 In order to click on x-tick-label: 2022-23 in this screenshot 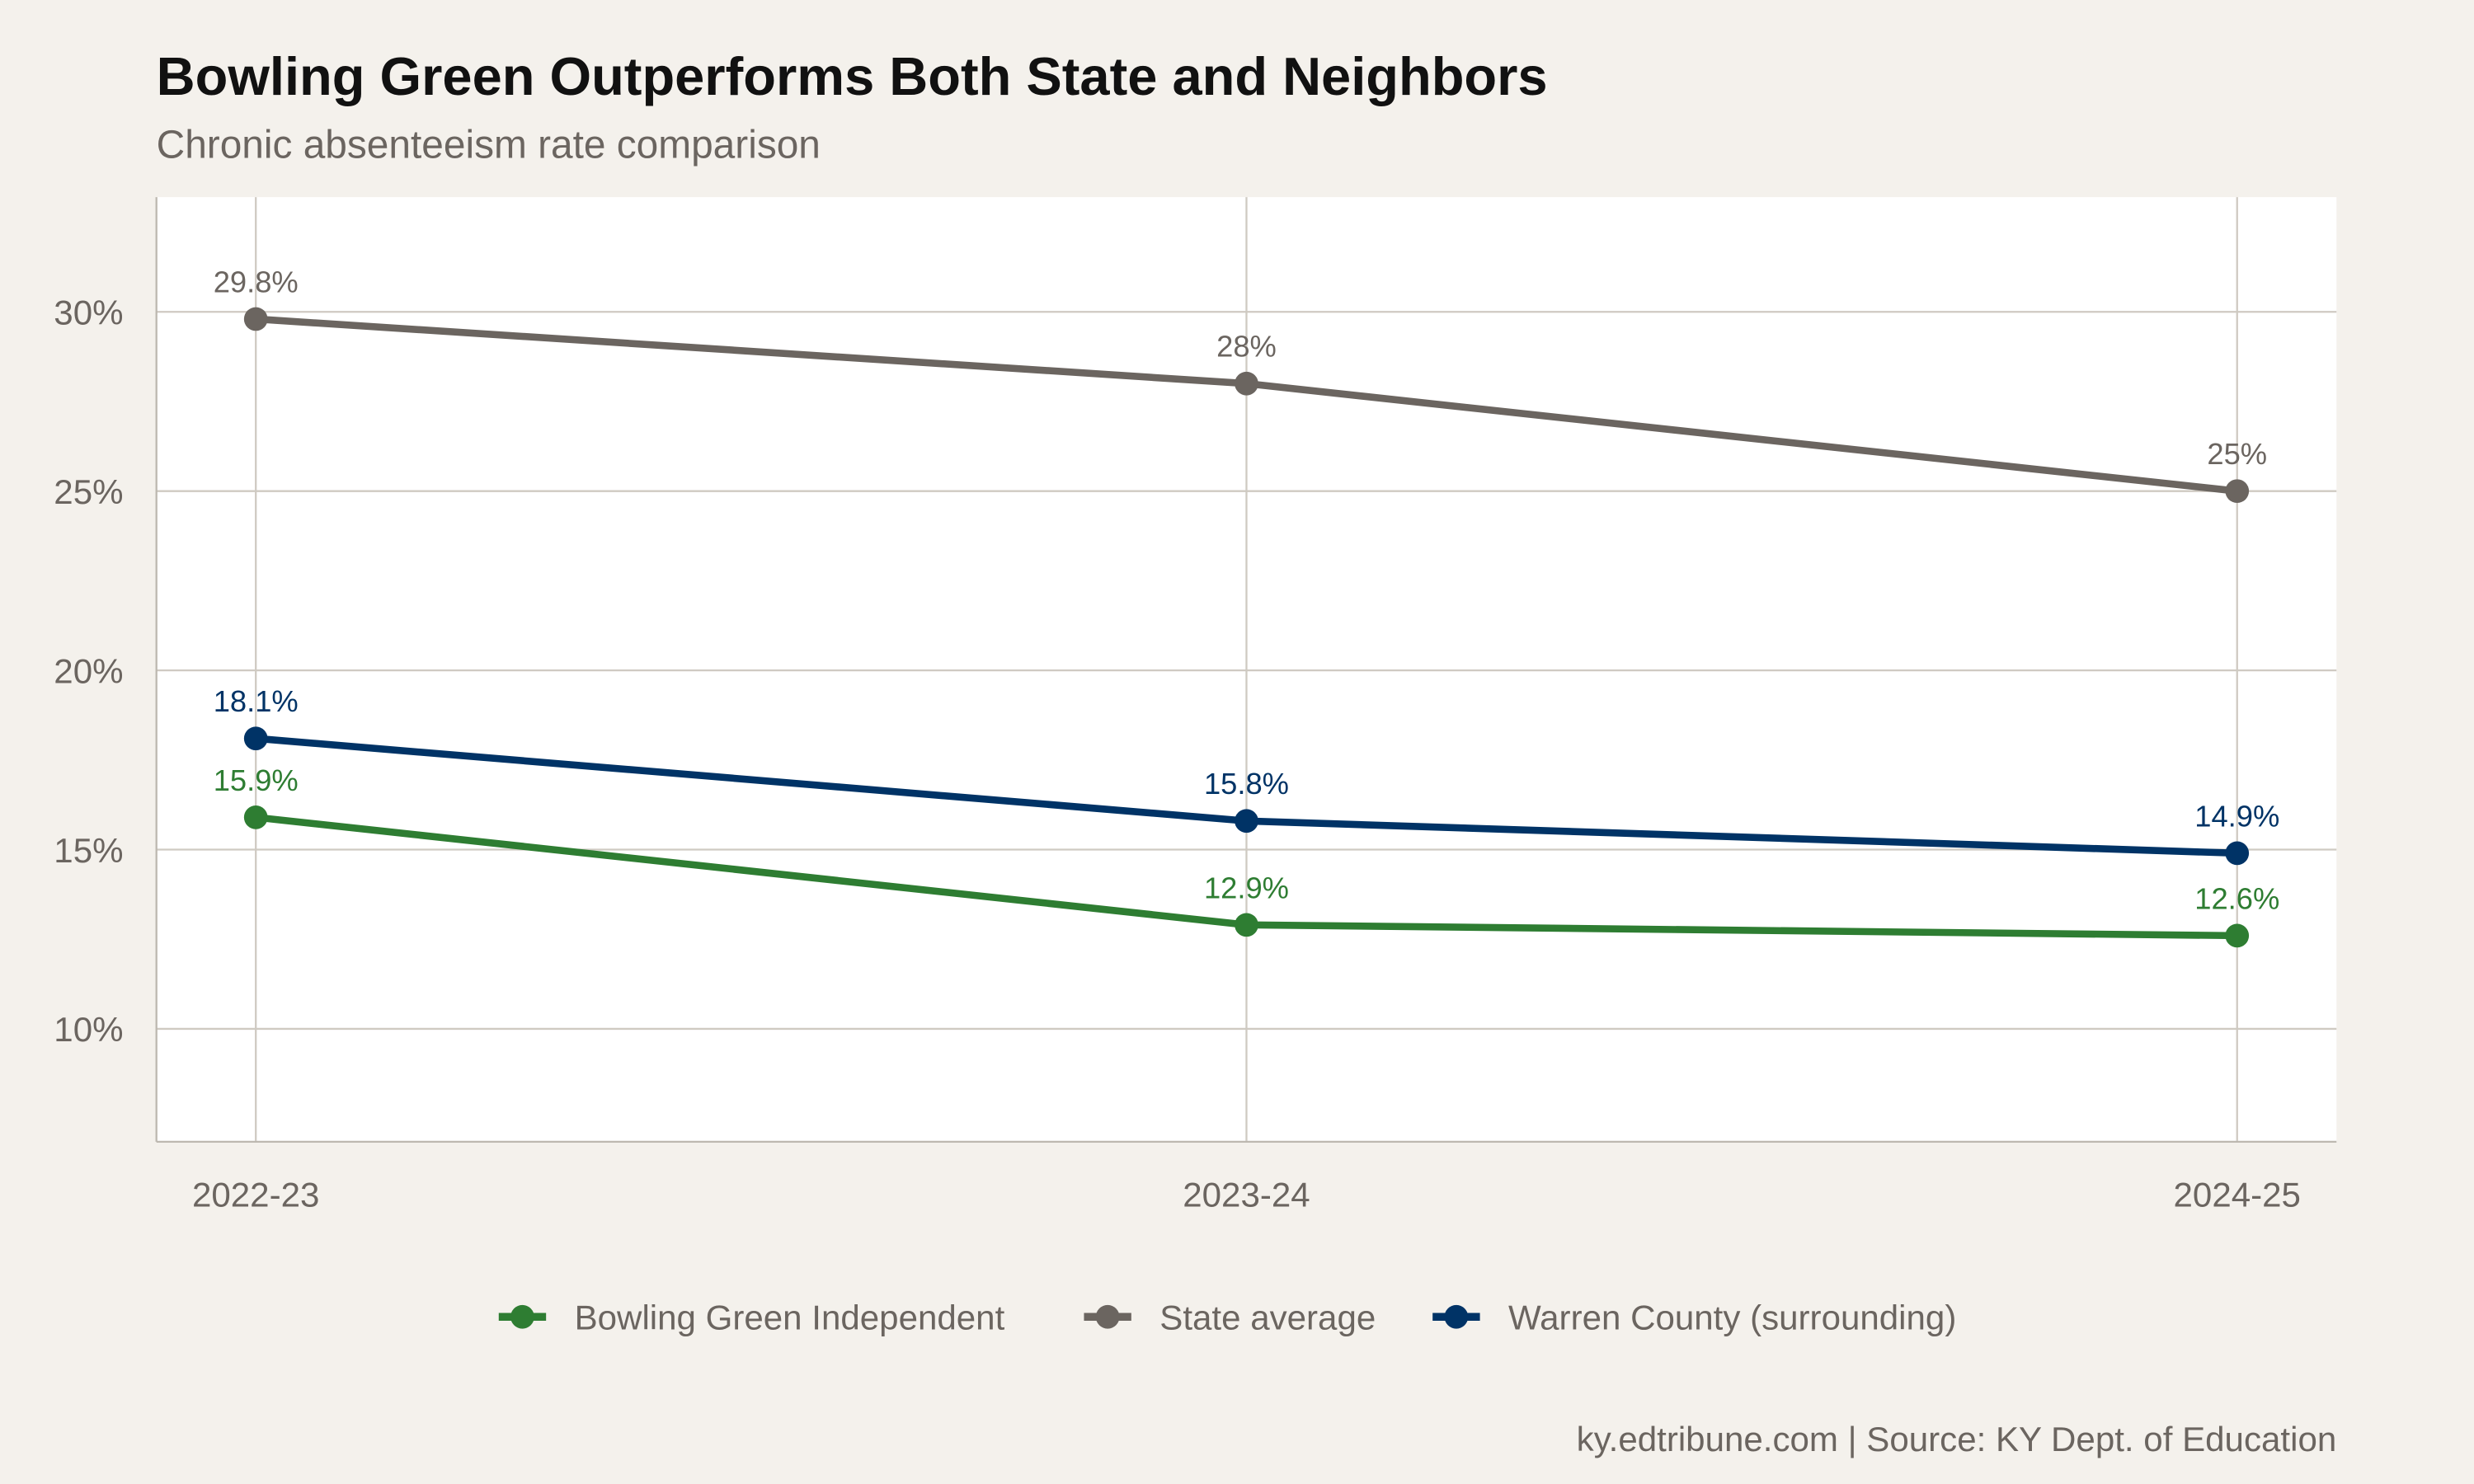, I will do `click(255, 1194)`.